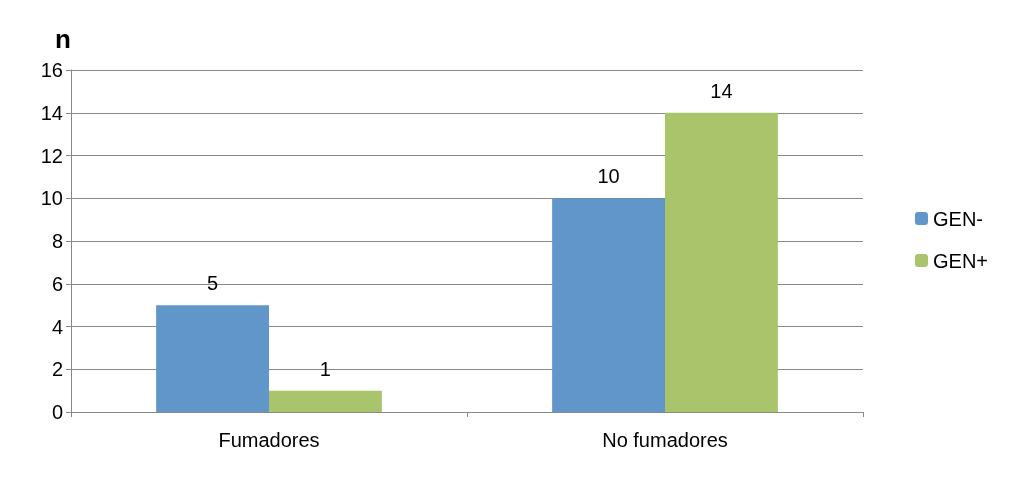  What do you see at coordinates (57, 241) in the screenshot?
I see `y-tick-label: 8` at bounding box center [57, 241].